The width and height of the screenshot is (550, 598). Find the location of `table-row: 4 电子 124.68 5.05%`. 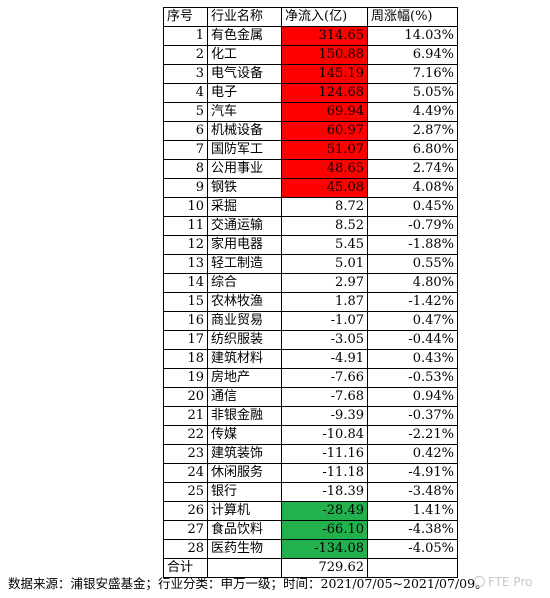

table-row: 4 电子 124.68 5.05% is located at coordinates (310, 93).